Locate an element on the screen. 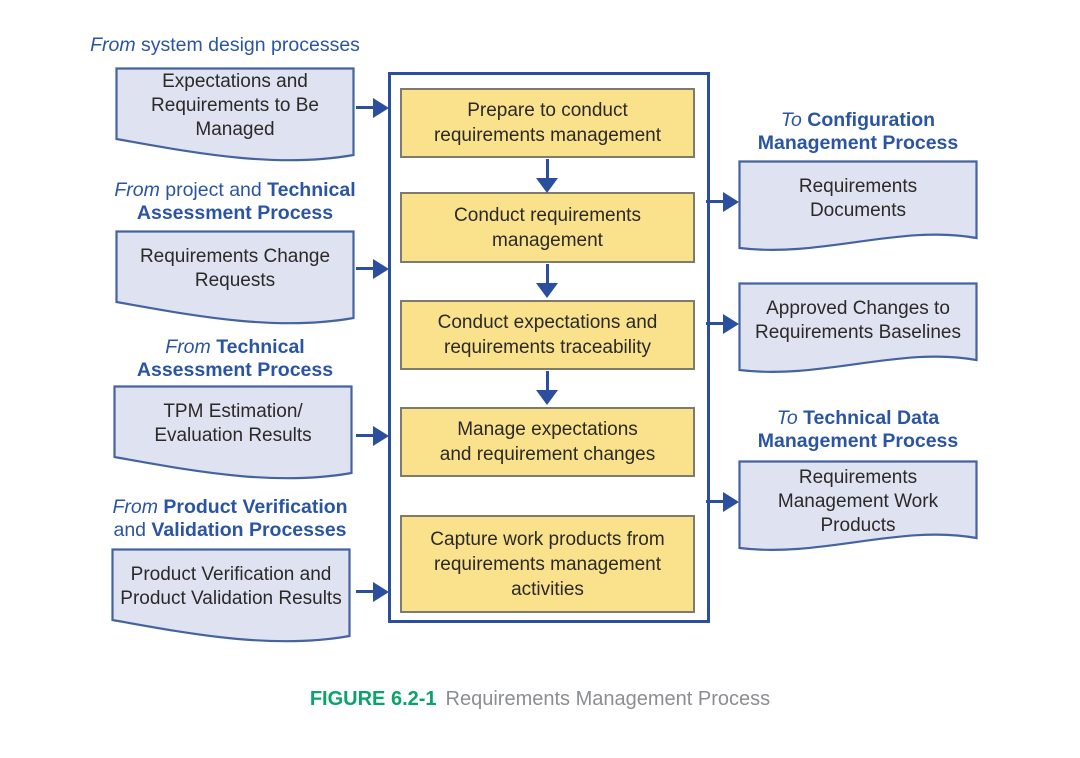 Image resolution: width=1080 pixels, height=758 pixels. label-segment: Validation Processes is located at coordinates (249, 530).